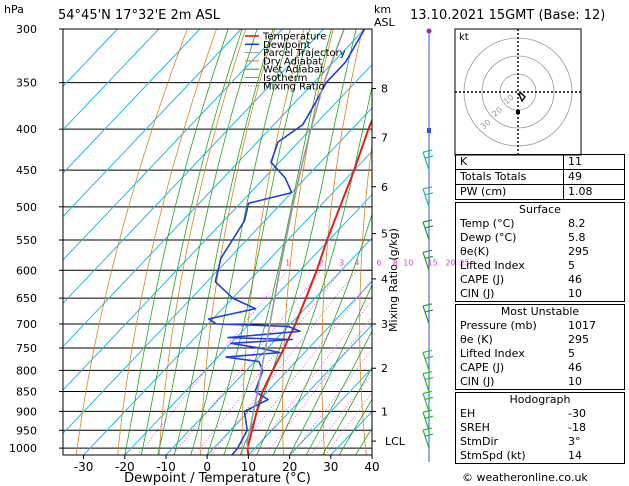 This screenshot has height=486, width=629. What do you see at coordinates (520, 441) in the screenshot?
I see `hodograph-row: StmDir 3°` at bounding box center [520, 441].